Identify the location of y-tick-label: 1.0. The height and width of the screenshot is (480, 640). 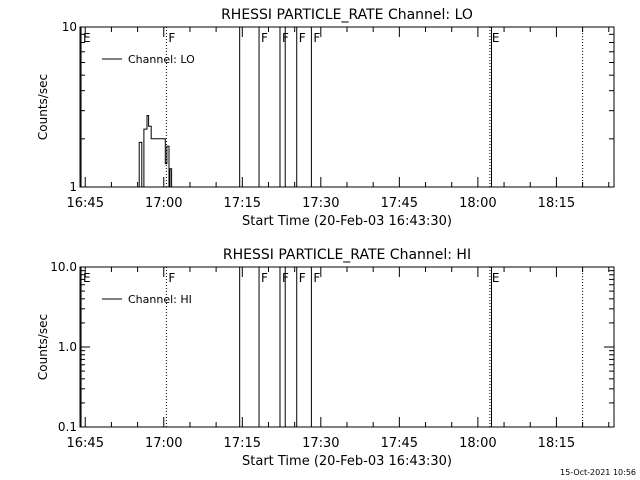
(67, 347).